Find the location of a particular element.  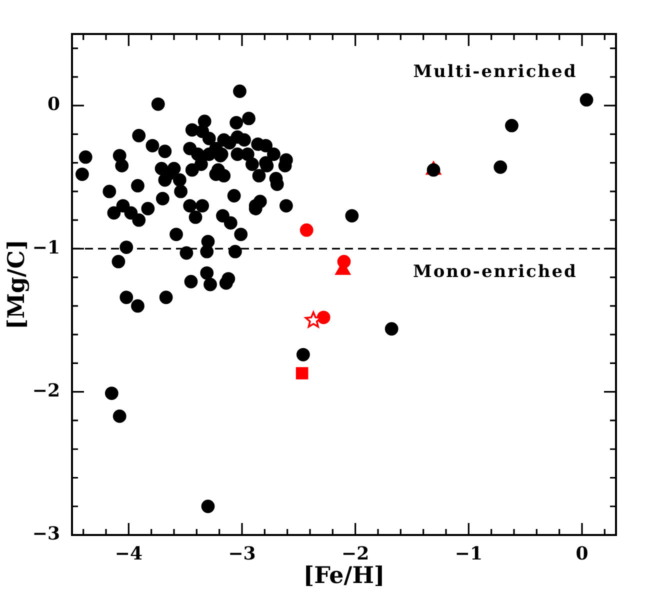

x-tick-label: −2 is located at coordinates (356, 553).